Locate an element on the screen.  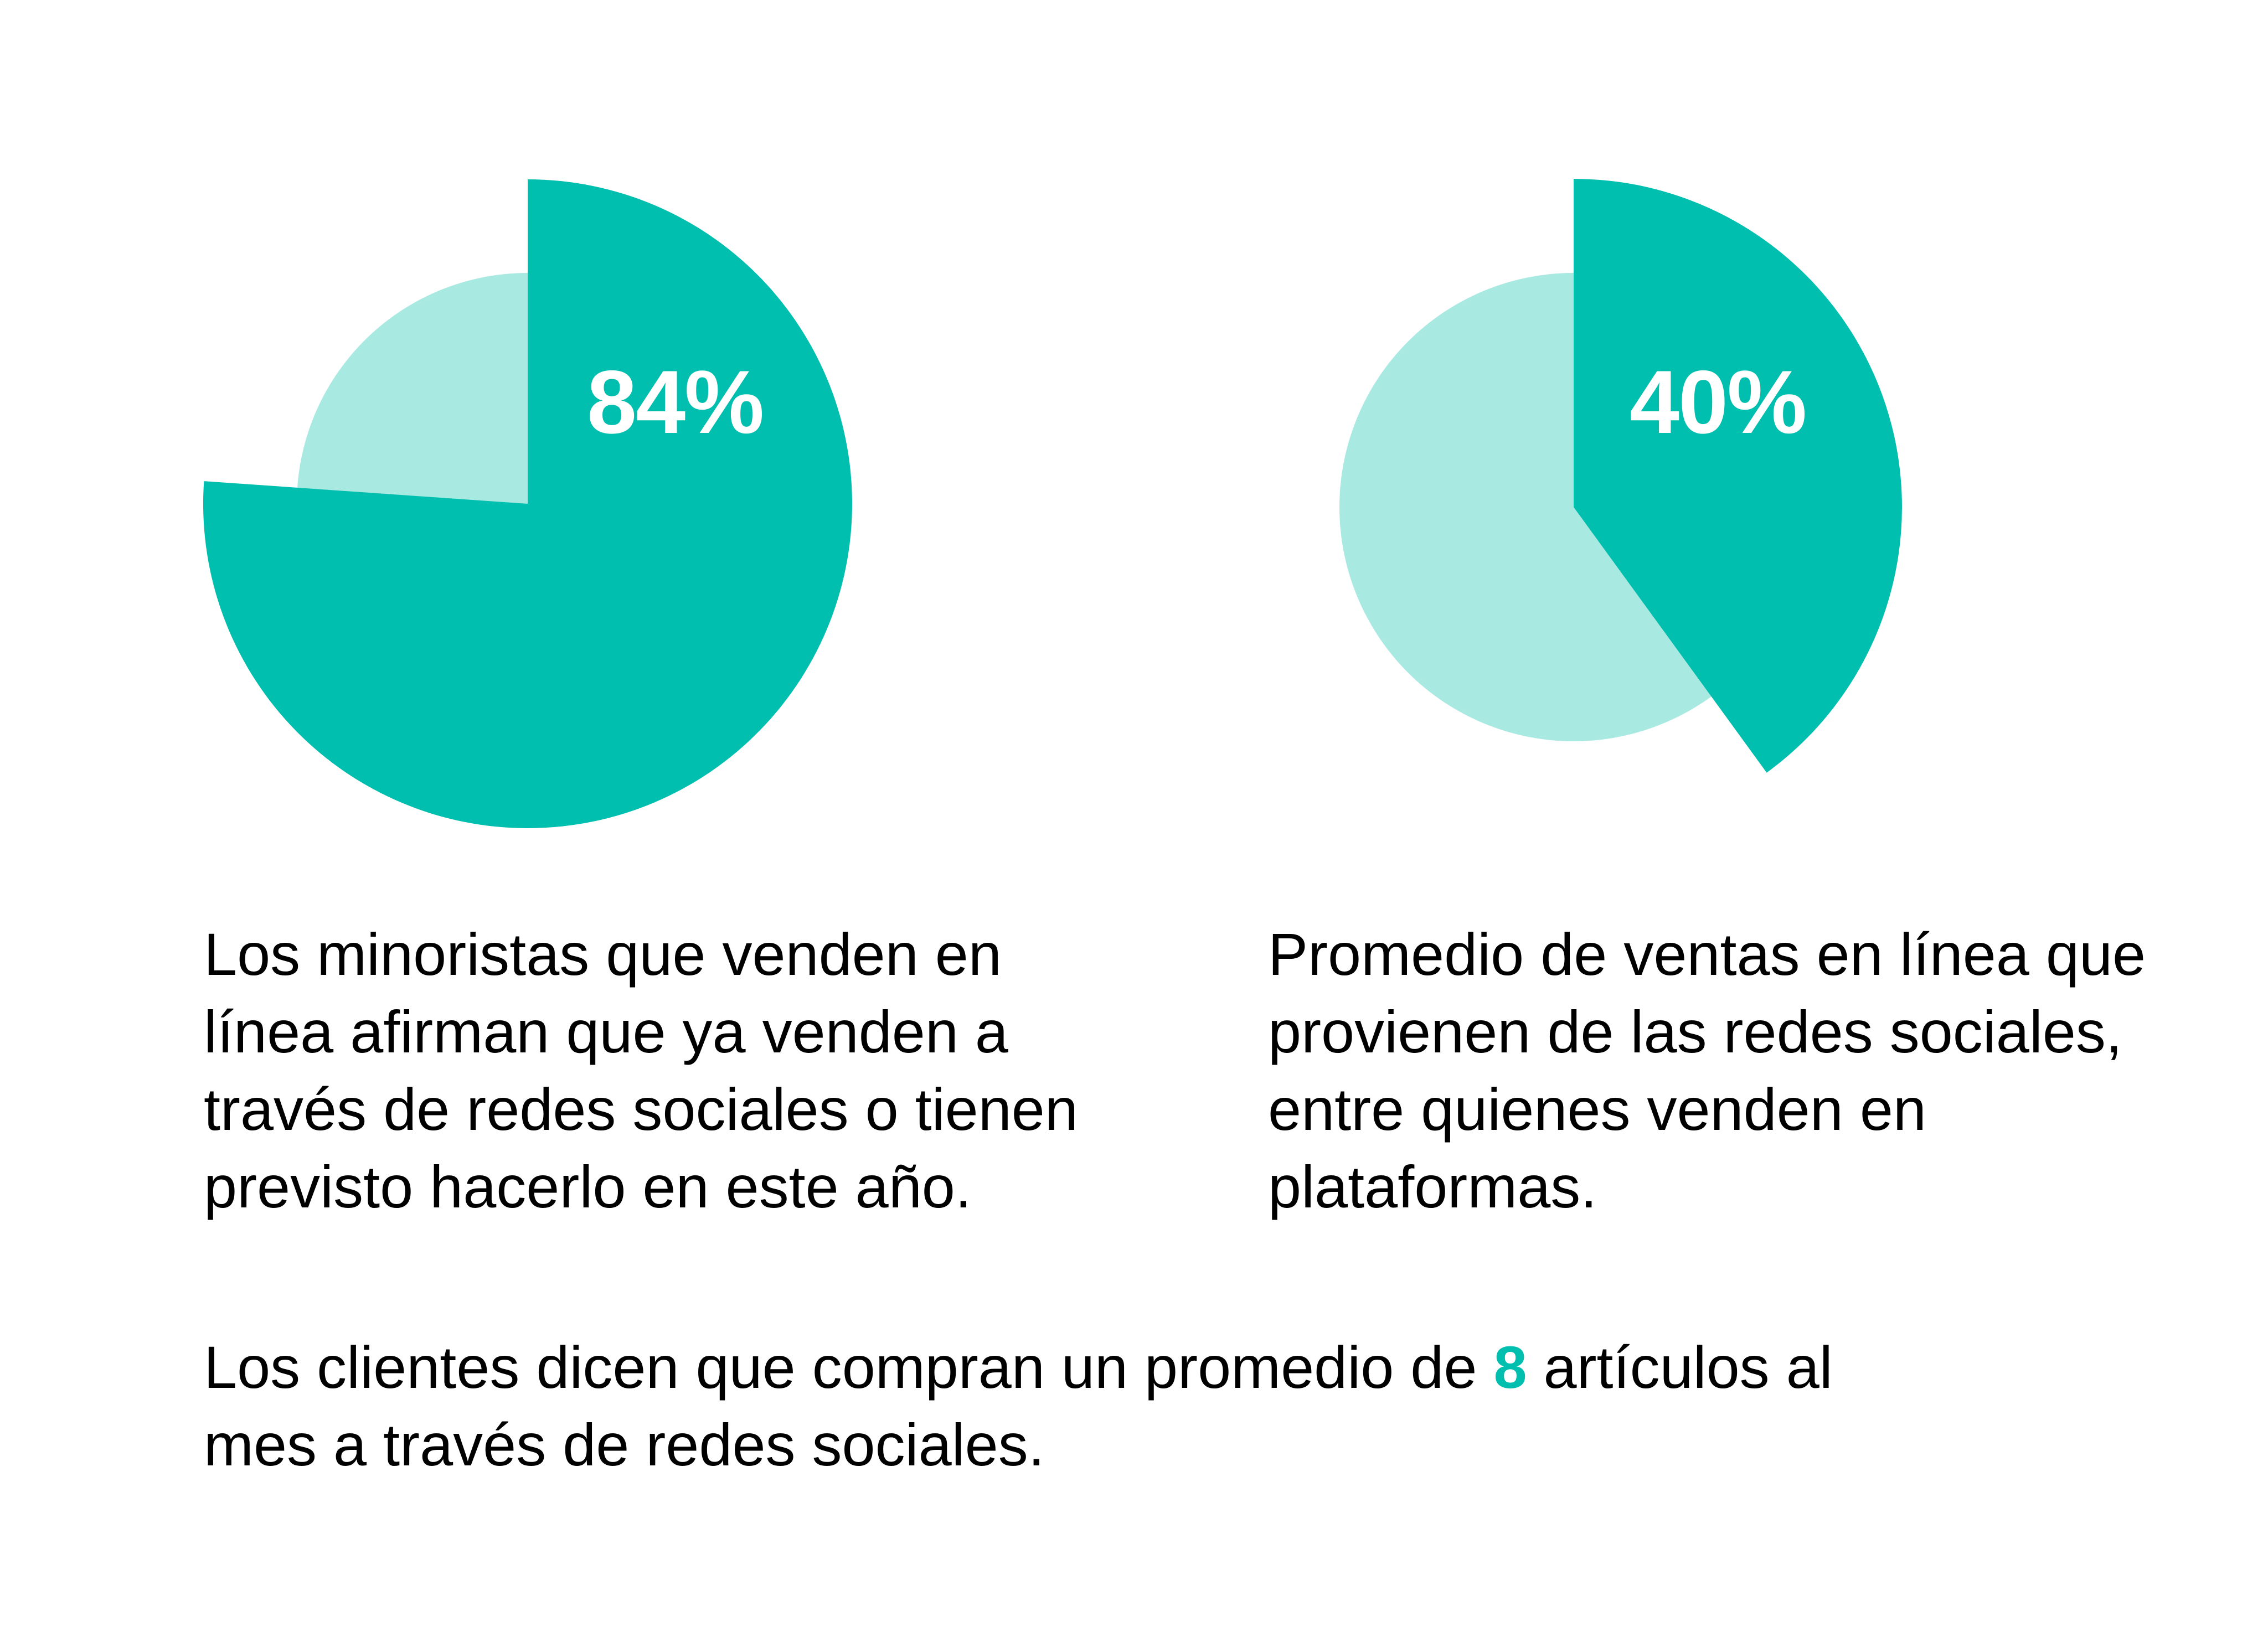
description-line: Promedio de ventas en línea que is located at coordinates (1707, 954).